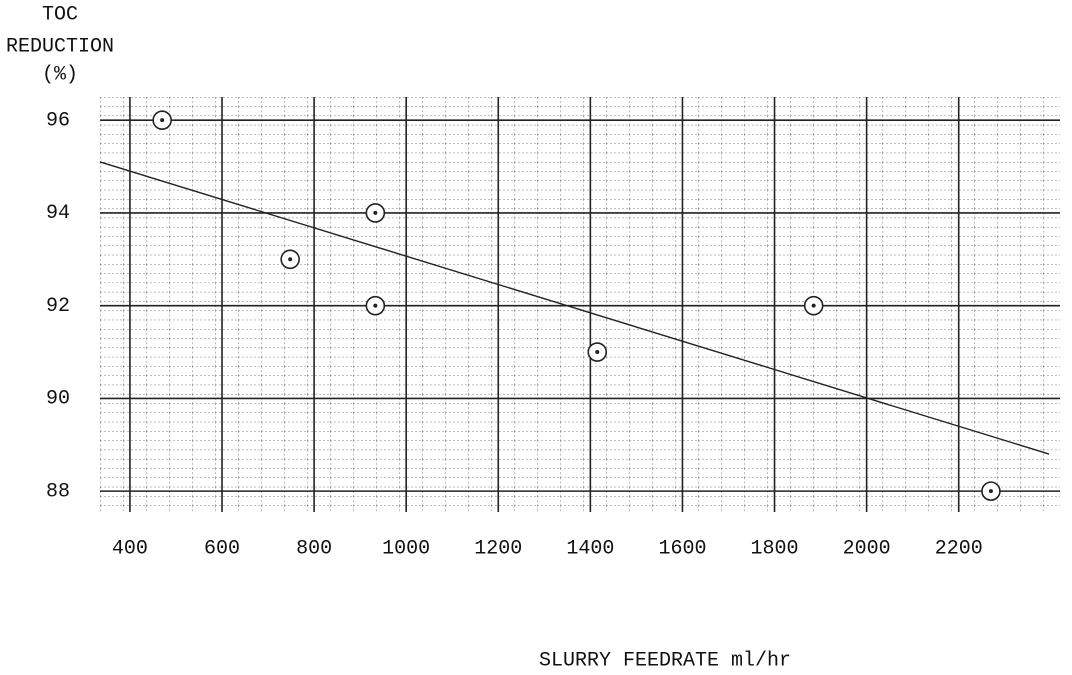 The width and height of the screenshot is (1072, 675). Describe the element at coordinates (498, 548) in the screenshot. I see `x-tick-label: 1200` at that location.